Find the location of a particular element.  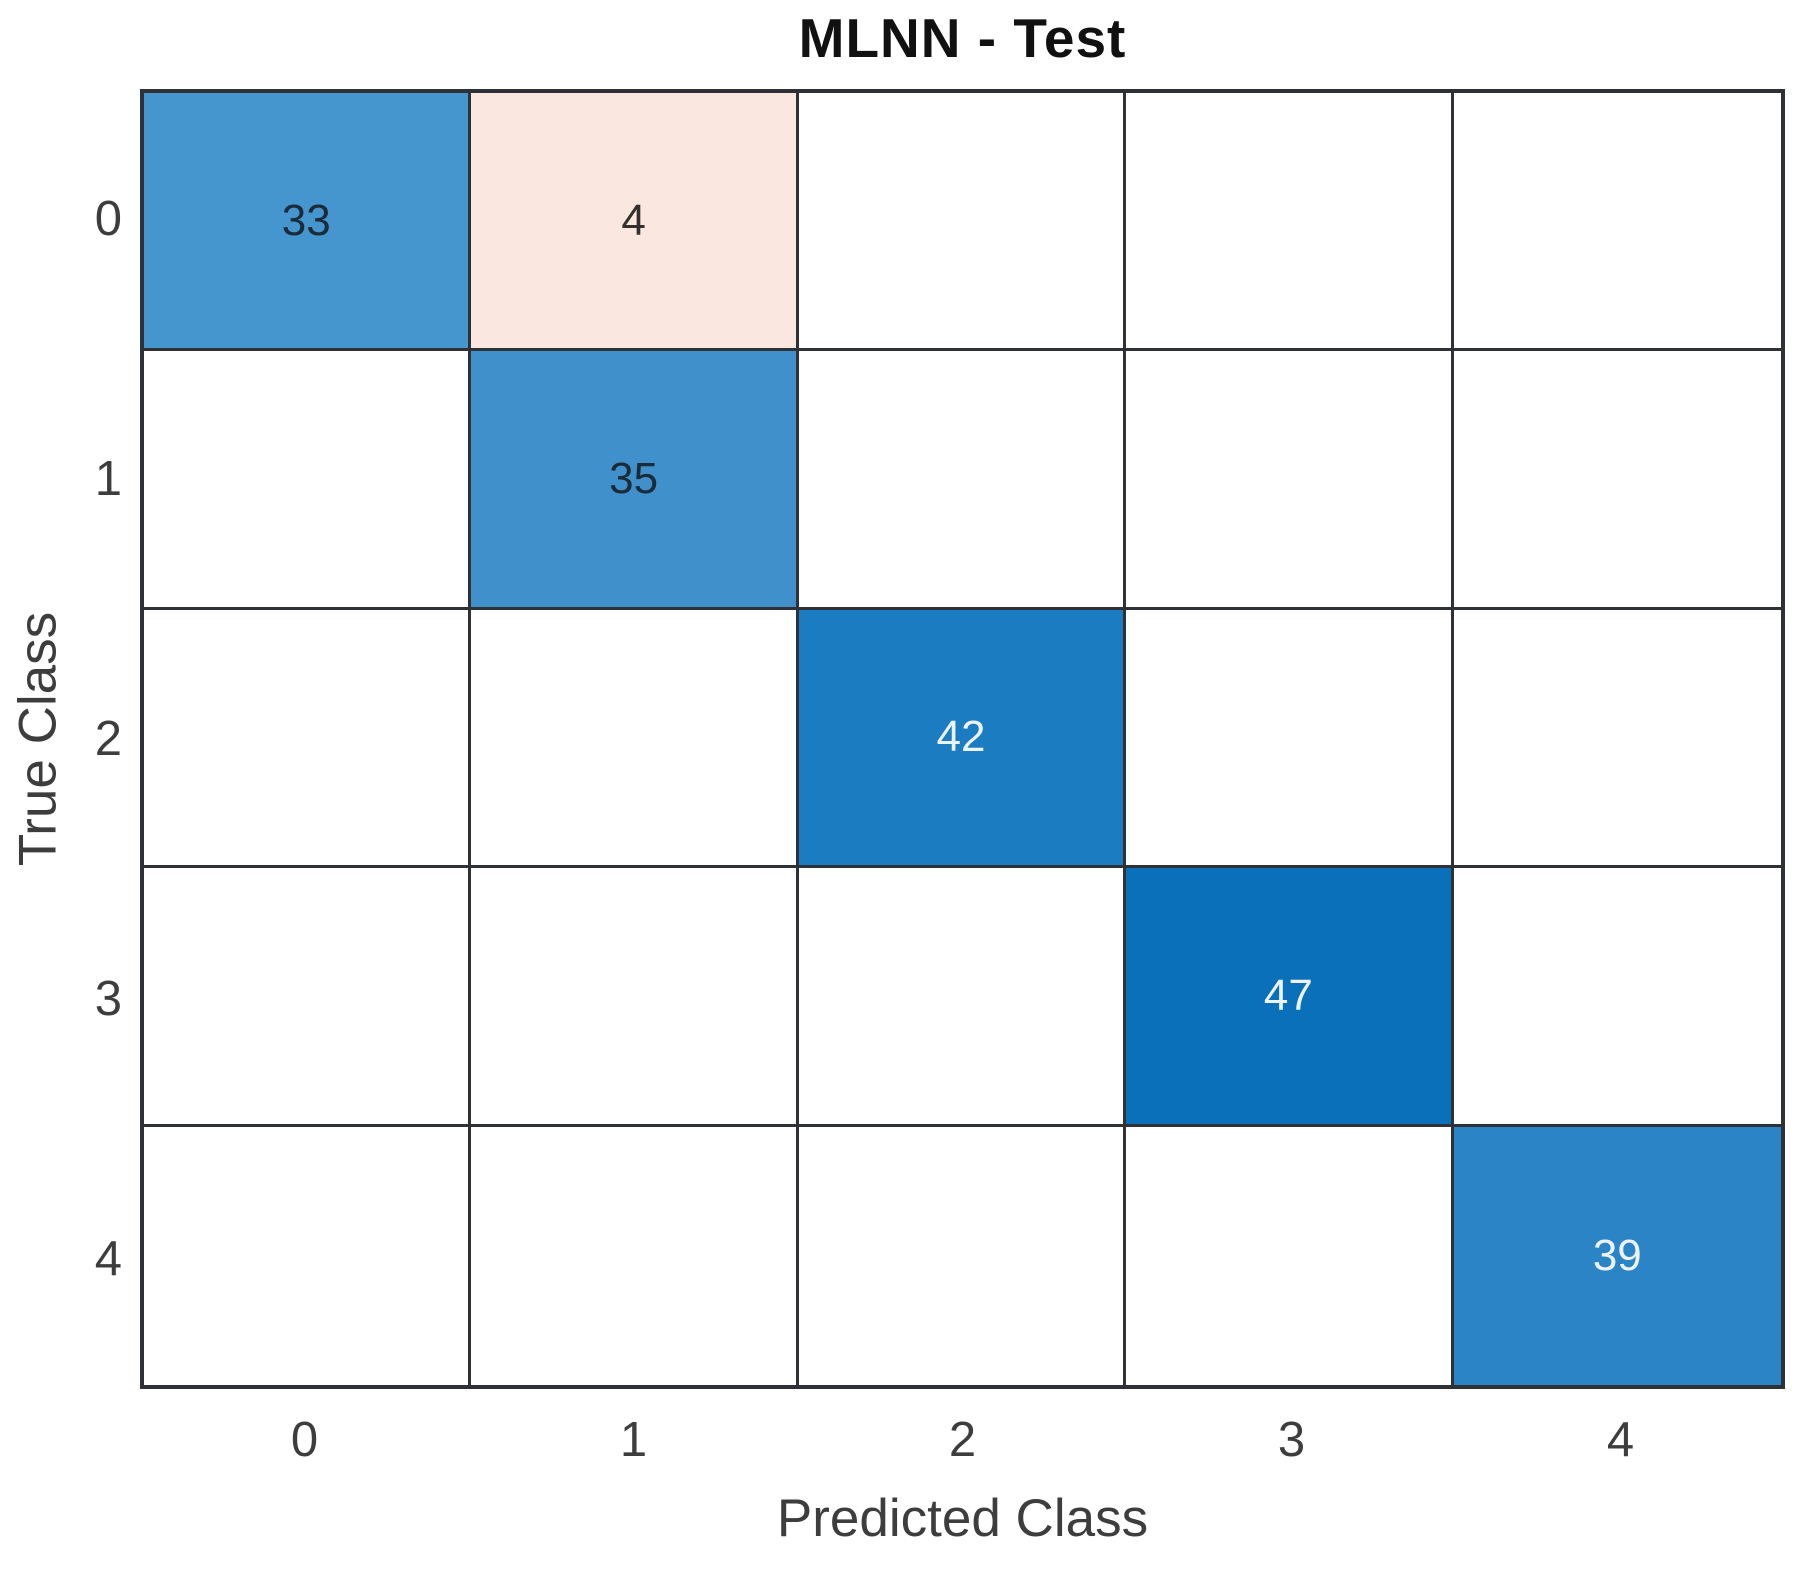

matrix-cell-r2c2: 42 is located at coordinates (962, 739).